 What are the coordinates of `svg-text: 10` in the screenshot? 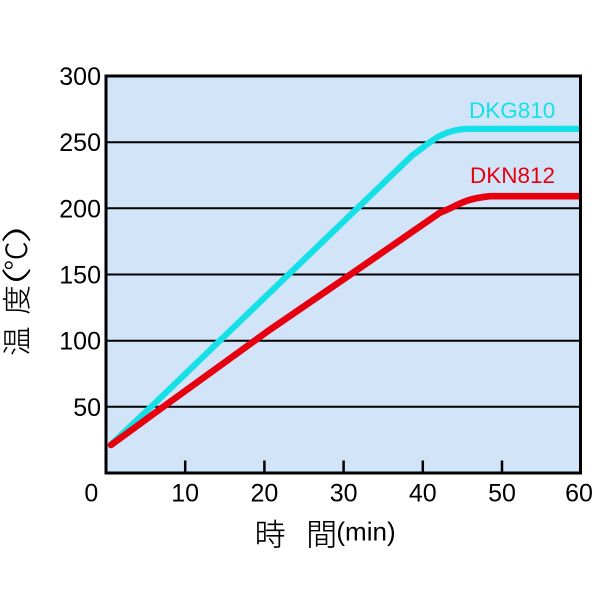 It's located at (185, 494).